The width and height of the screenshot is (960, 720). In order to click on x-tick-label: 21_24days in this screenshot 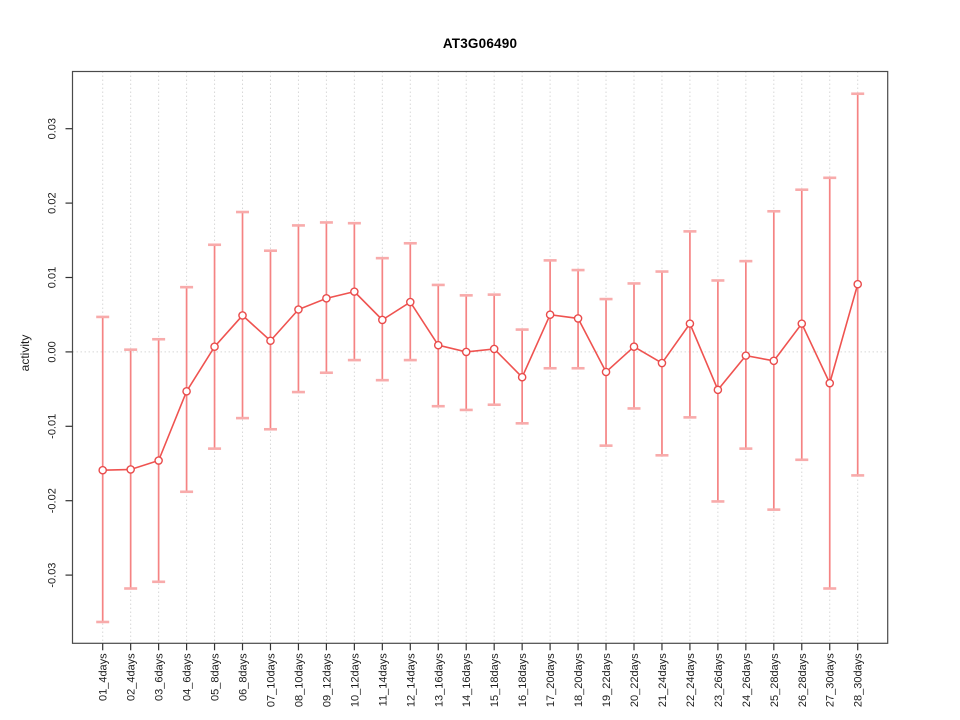, I will do `click(663, 680)`.